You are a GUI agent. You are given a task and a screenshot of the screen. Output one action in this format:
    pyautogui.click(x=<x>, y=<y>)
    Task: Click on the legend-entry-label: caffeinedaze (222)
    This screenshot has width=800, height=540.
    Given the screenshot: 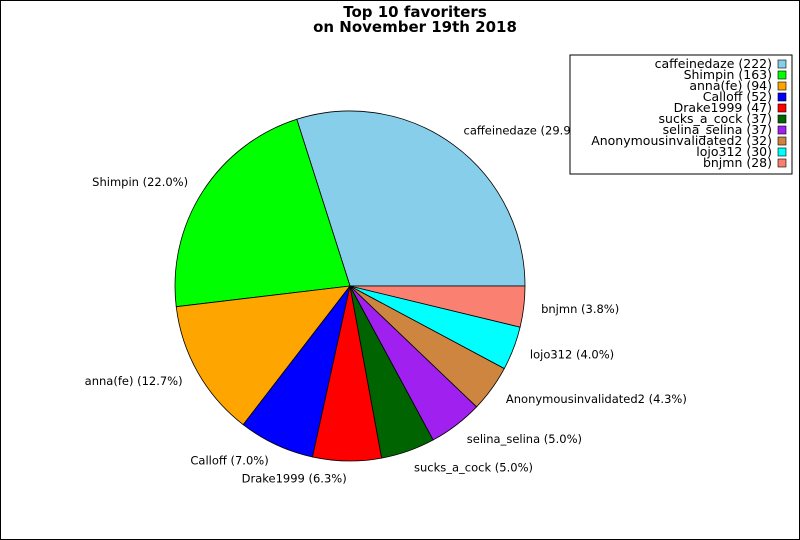 What is the action you would take?
    pyautogui.click(x=713, y=63)
    